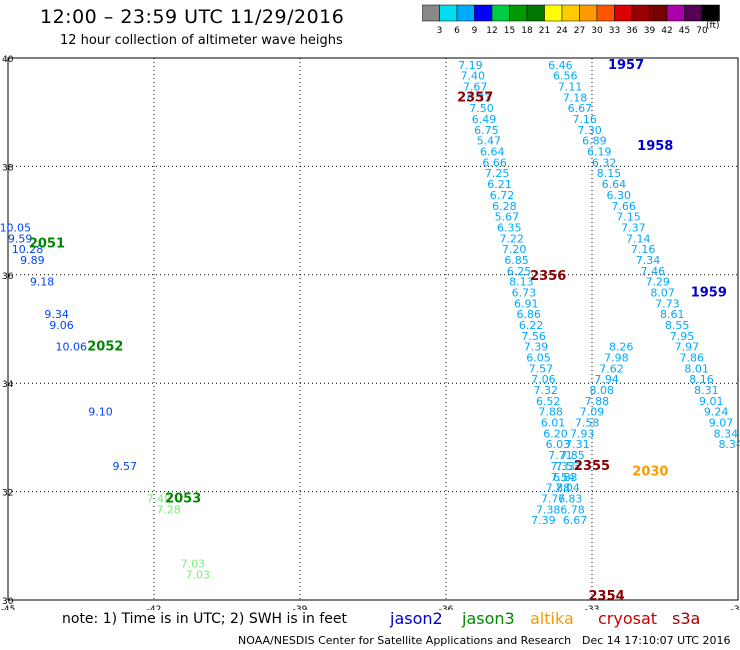 This screenshot has width=740, height=650. Describe the element at coordinates (570, 87) in the screenshot. I see `wave-height-label: 7.11` at that location.